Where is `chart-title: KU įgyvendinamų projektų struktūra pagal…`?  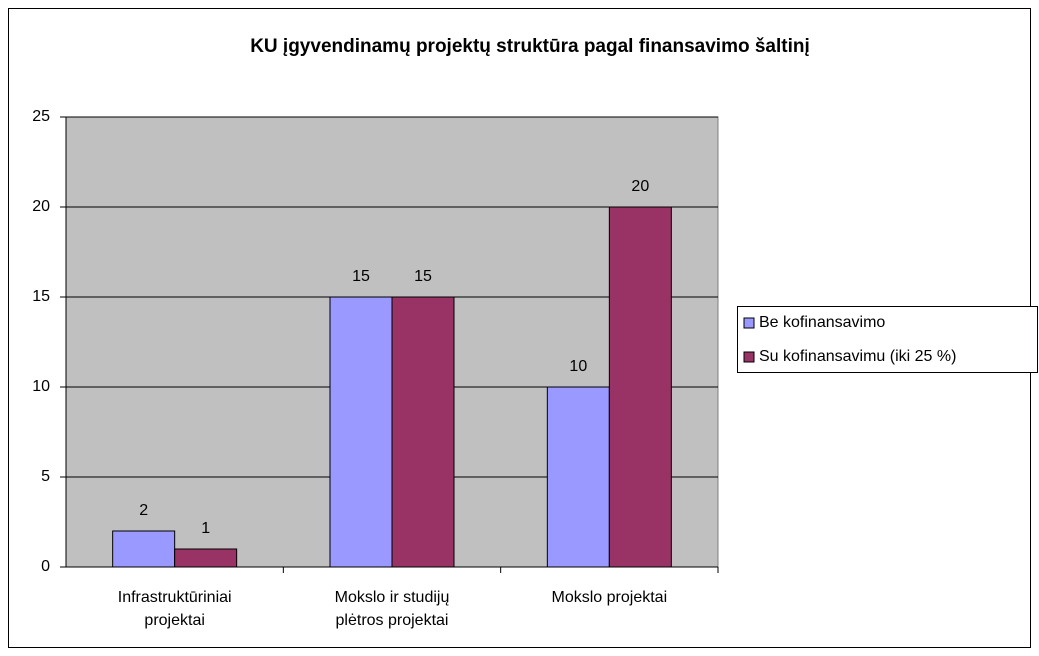
chart-title: KU įgyvendinamų projektų struktūra pagal… is located at coordinates (530, 46).